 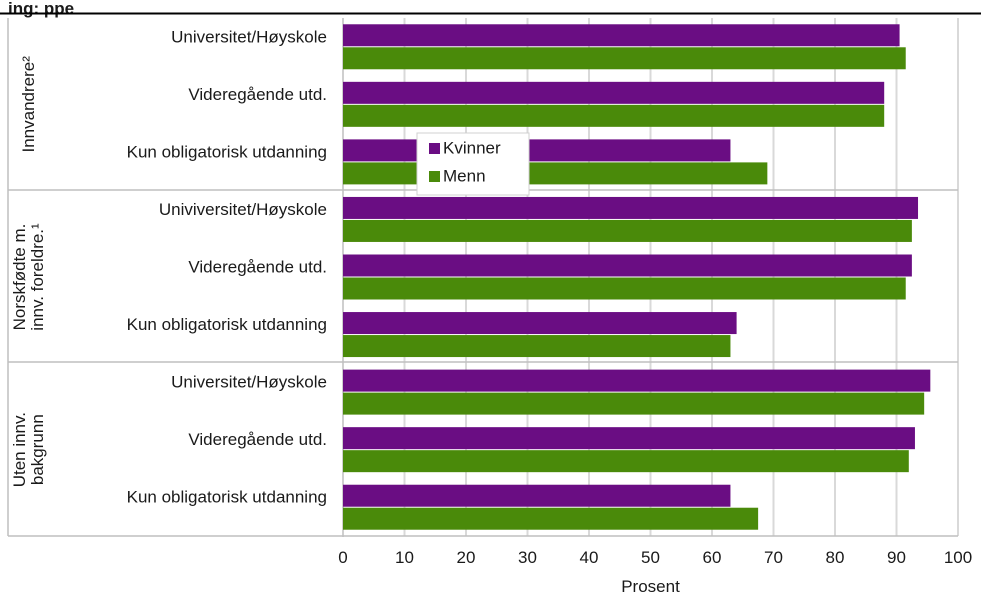 I want to click on x-axis-title: Prosent, so click(x=650, y=586).